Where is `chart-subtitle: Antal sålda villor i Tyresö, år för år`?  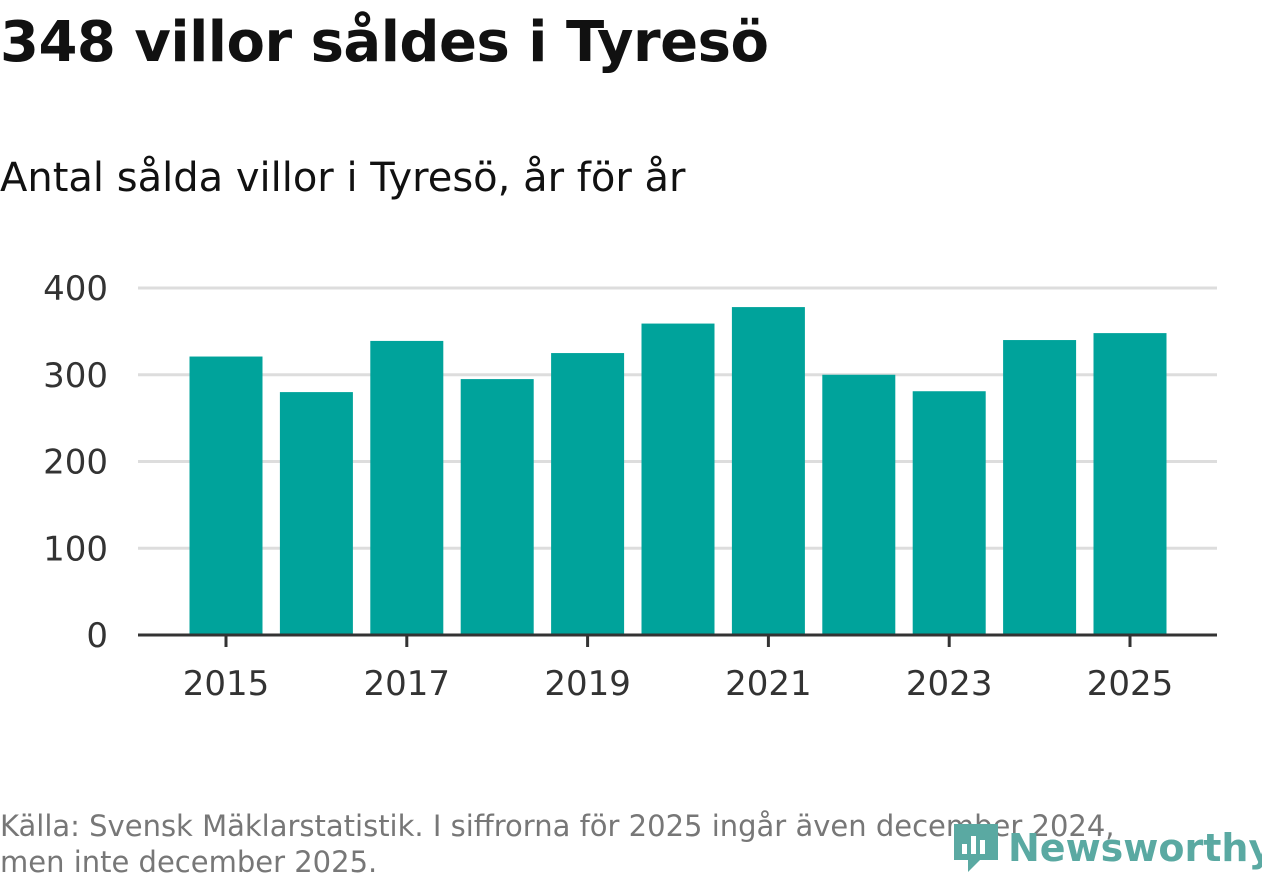
chart-subtitle: Antal sålda villor i Tyresö, år för år is located at coordinates (343, 178).